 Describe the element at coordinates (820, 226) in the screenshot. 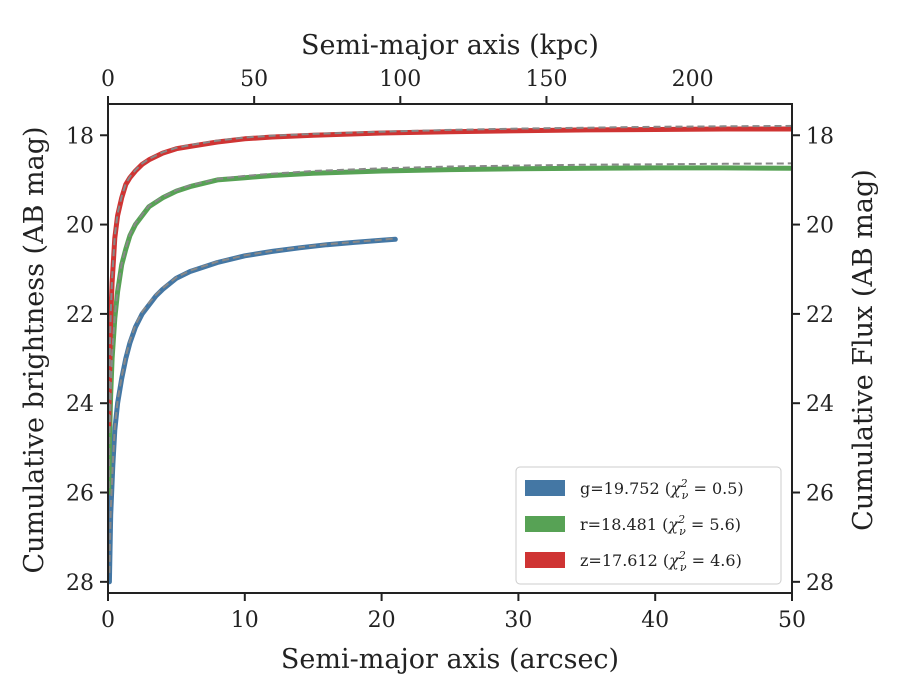

I see `y2-tick-label: 20` at that location.